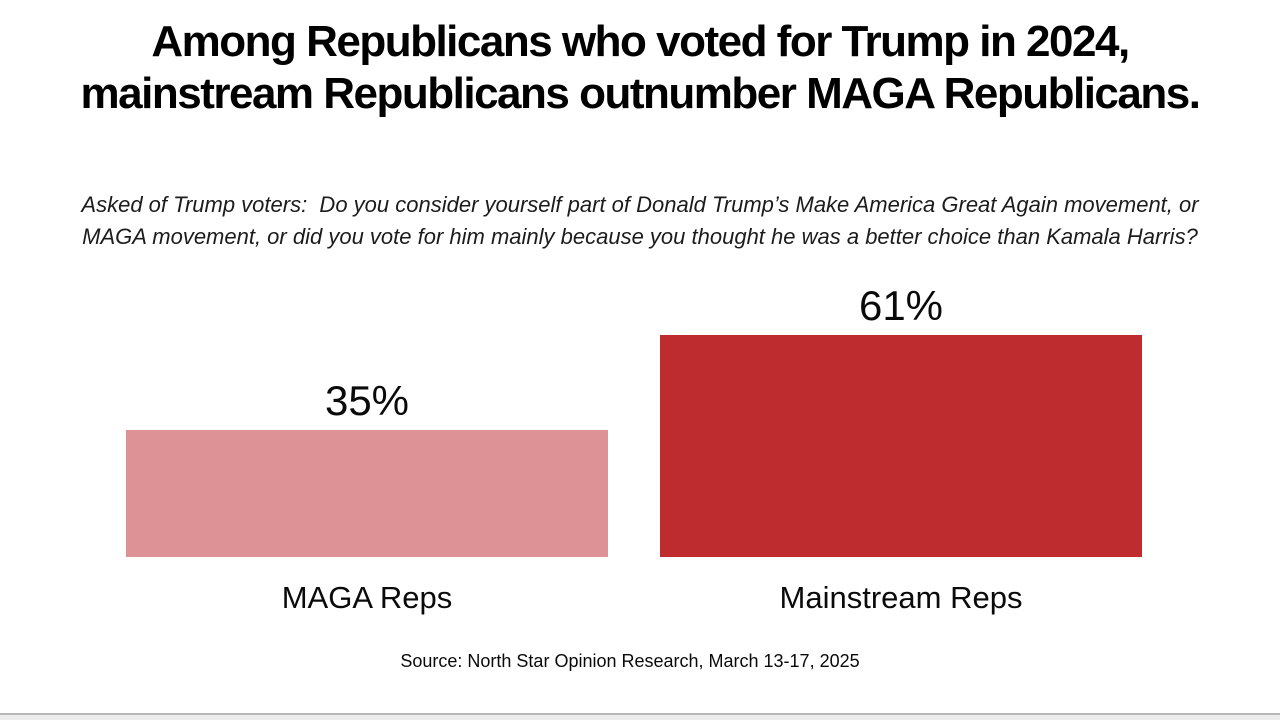 Image resolution: width=1280 pixels, height=720 pixels. Describe the element at coordinates (901, 597) in the screenshot. I see `category-label-mainstream-reps: Mainstream Reps` at that location.